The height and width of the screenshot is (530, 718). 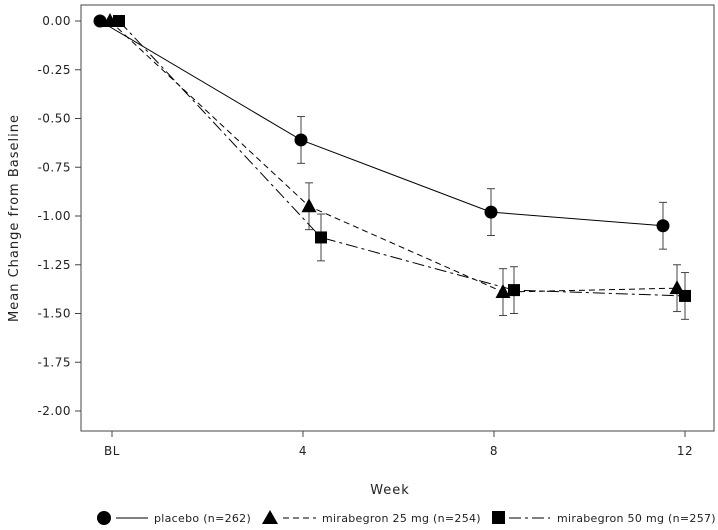 What do you see at coordinates (390, 490) in the screenshot?
I see `x-axis-title: Week` at bounding box center [390, 490].